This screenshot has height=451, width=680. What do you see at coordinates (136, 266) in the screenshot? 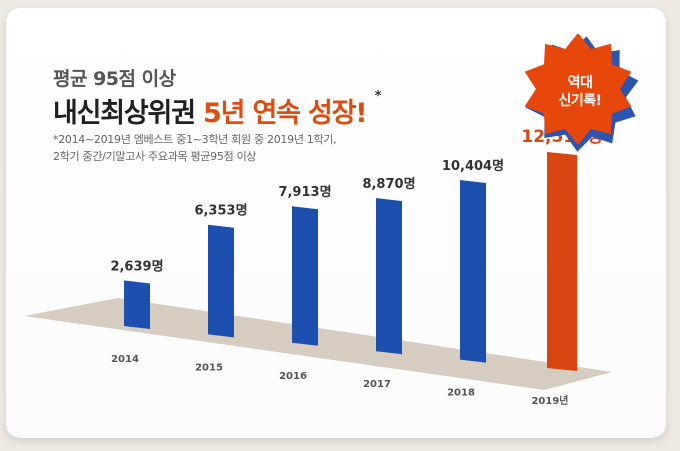
I see `data-label-2014: 2,639명` at bounding box center [136, 266].